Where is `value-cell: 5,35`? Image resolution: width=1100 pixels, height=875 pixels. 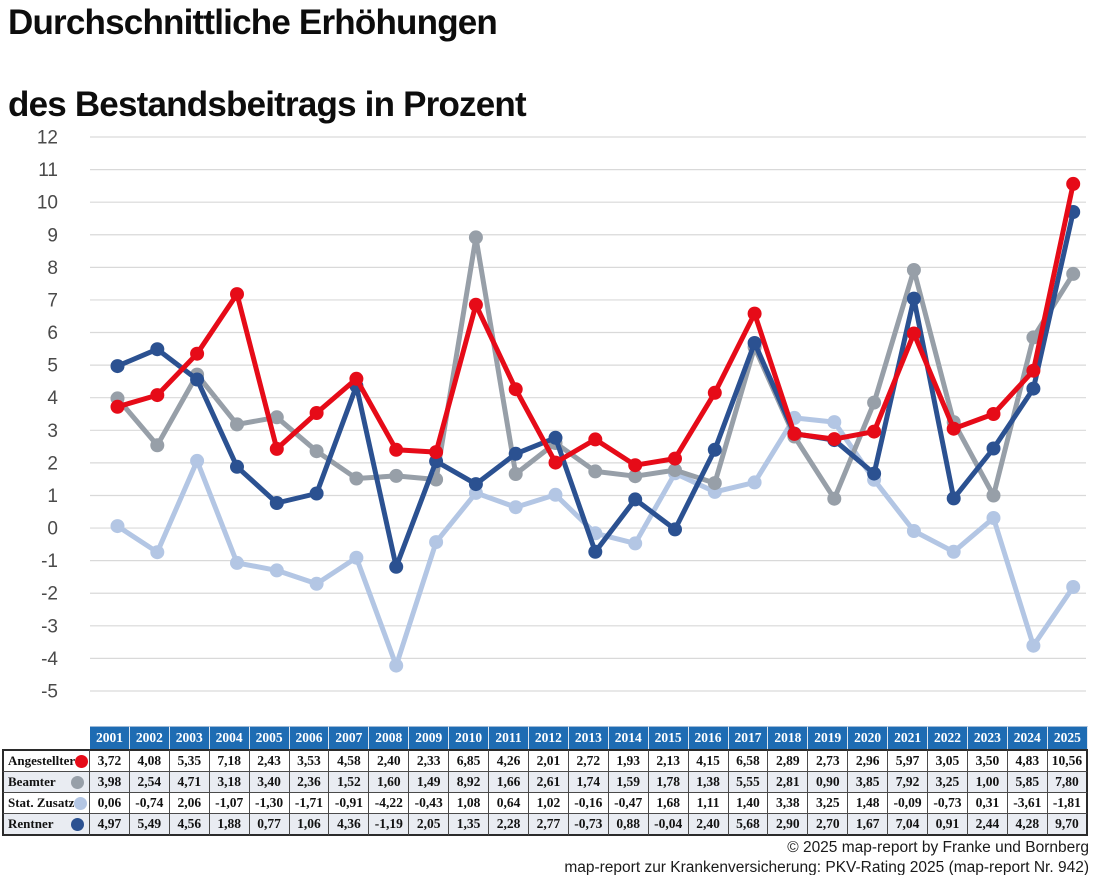 value-cell: 5,35 is located at coordinates (189, 760).